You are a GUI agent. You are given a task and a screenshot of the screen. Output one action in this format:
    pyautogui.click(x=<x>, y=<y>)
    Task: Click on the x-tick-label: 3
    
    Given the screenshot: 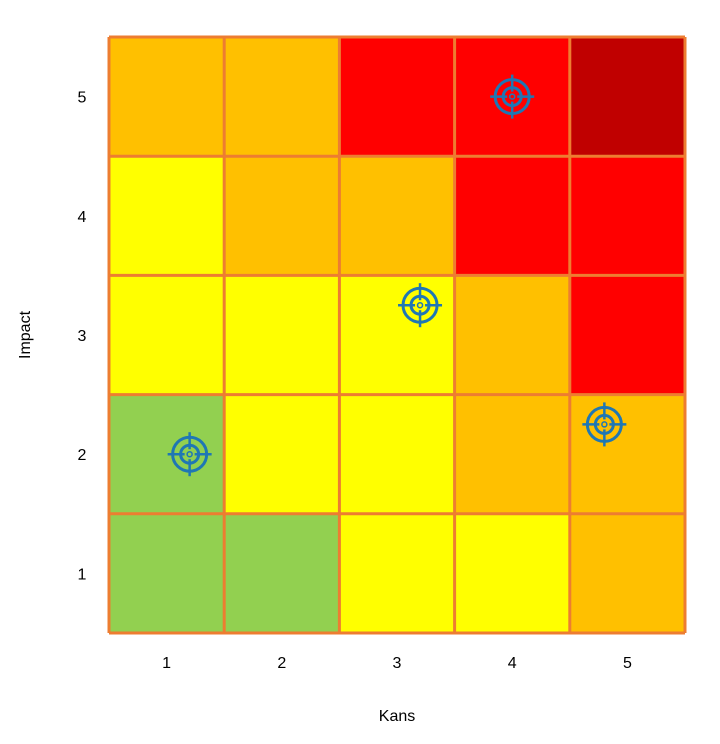 What is the action you would take?
    pyautogui.click(x=397, y=663)
    